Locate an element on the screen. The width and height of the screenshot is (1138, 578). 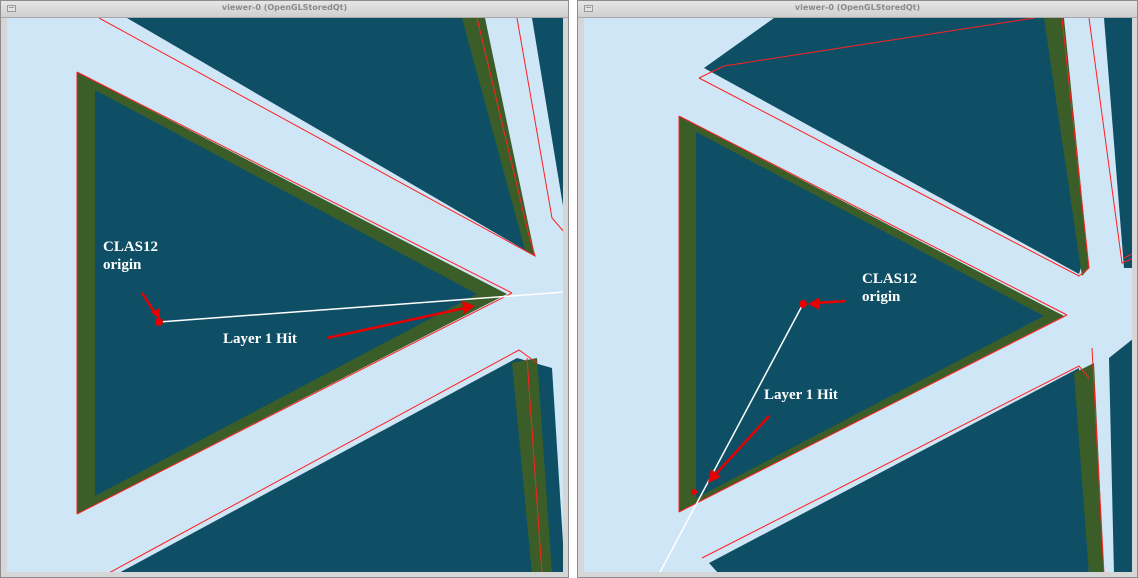
origin-arrow is located at coordinates (831, 302).